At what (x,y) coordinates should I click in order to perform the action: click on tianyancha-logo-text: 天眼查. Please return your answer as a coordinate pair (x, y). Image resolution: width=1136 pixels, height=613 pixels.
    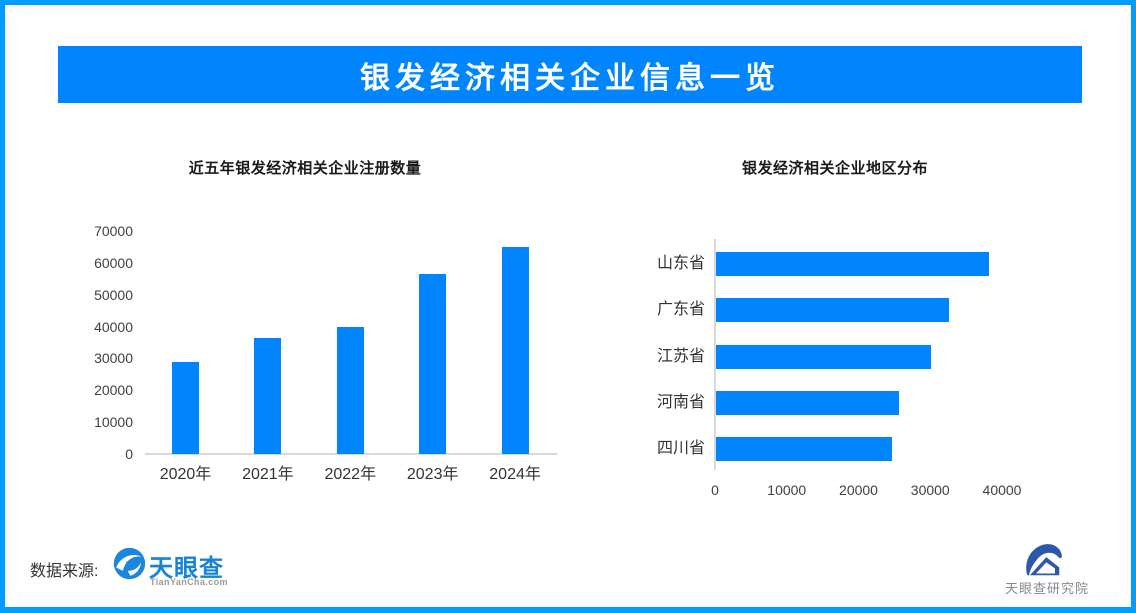
    Looking at the image, I should click on (186, 568).